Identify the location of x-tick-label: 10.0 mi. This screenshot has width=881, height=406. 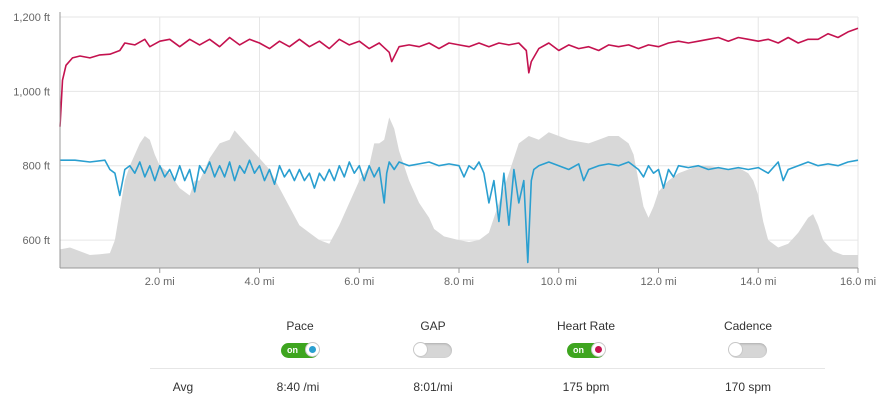
(559, 282).